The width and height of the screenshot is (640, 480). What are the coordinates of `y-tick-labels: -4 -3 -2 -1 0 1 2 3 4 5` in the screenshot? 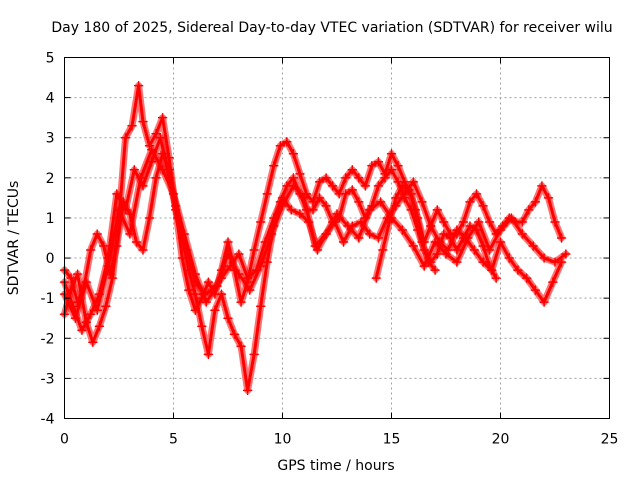 It's located at (48, 239).